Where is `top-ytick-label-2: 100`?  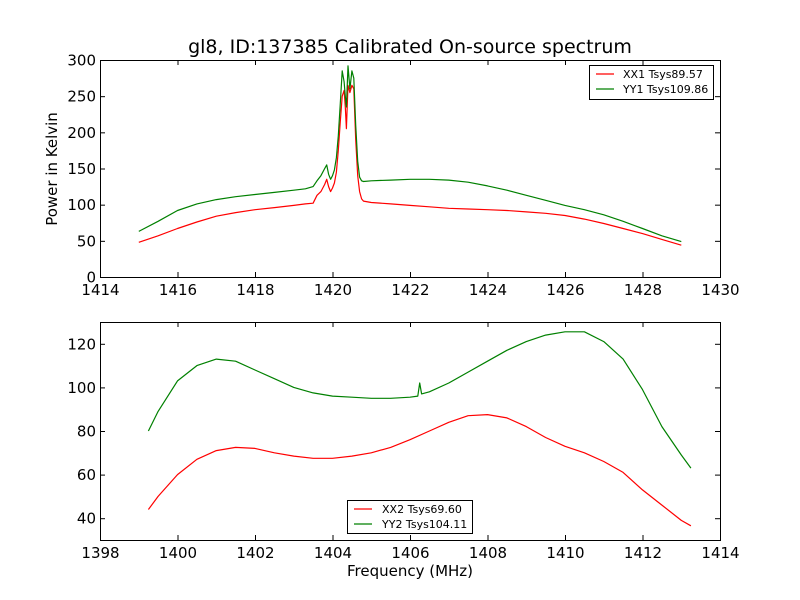
top-ytick-label-2: 100 is located at coordinates (81, 205).